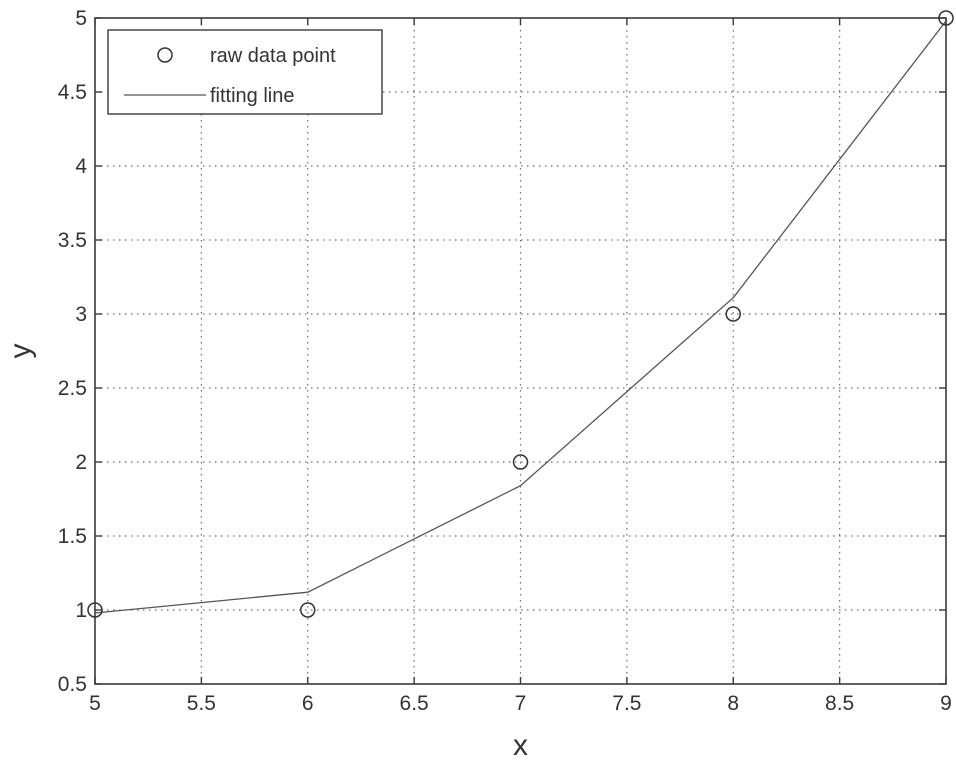 The image size is (956, 762). What do you see at coordinates (81, 18) in the screenshot?
I see `y-tick-label: 5` at bounding box center [81, 18].